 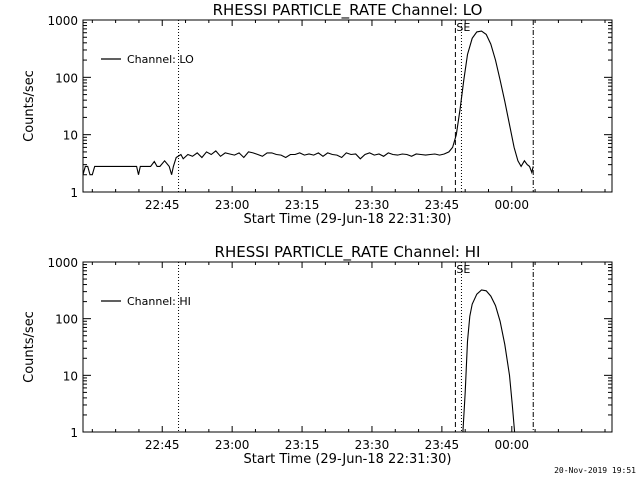 What do you see at coordinates (489, 360) in the screenshot?
I see `series-line` at bounding box center [489, 360].